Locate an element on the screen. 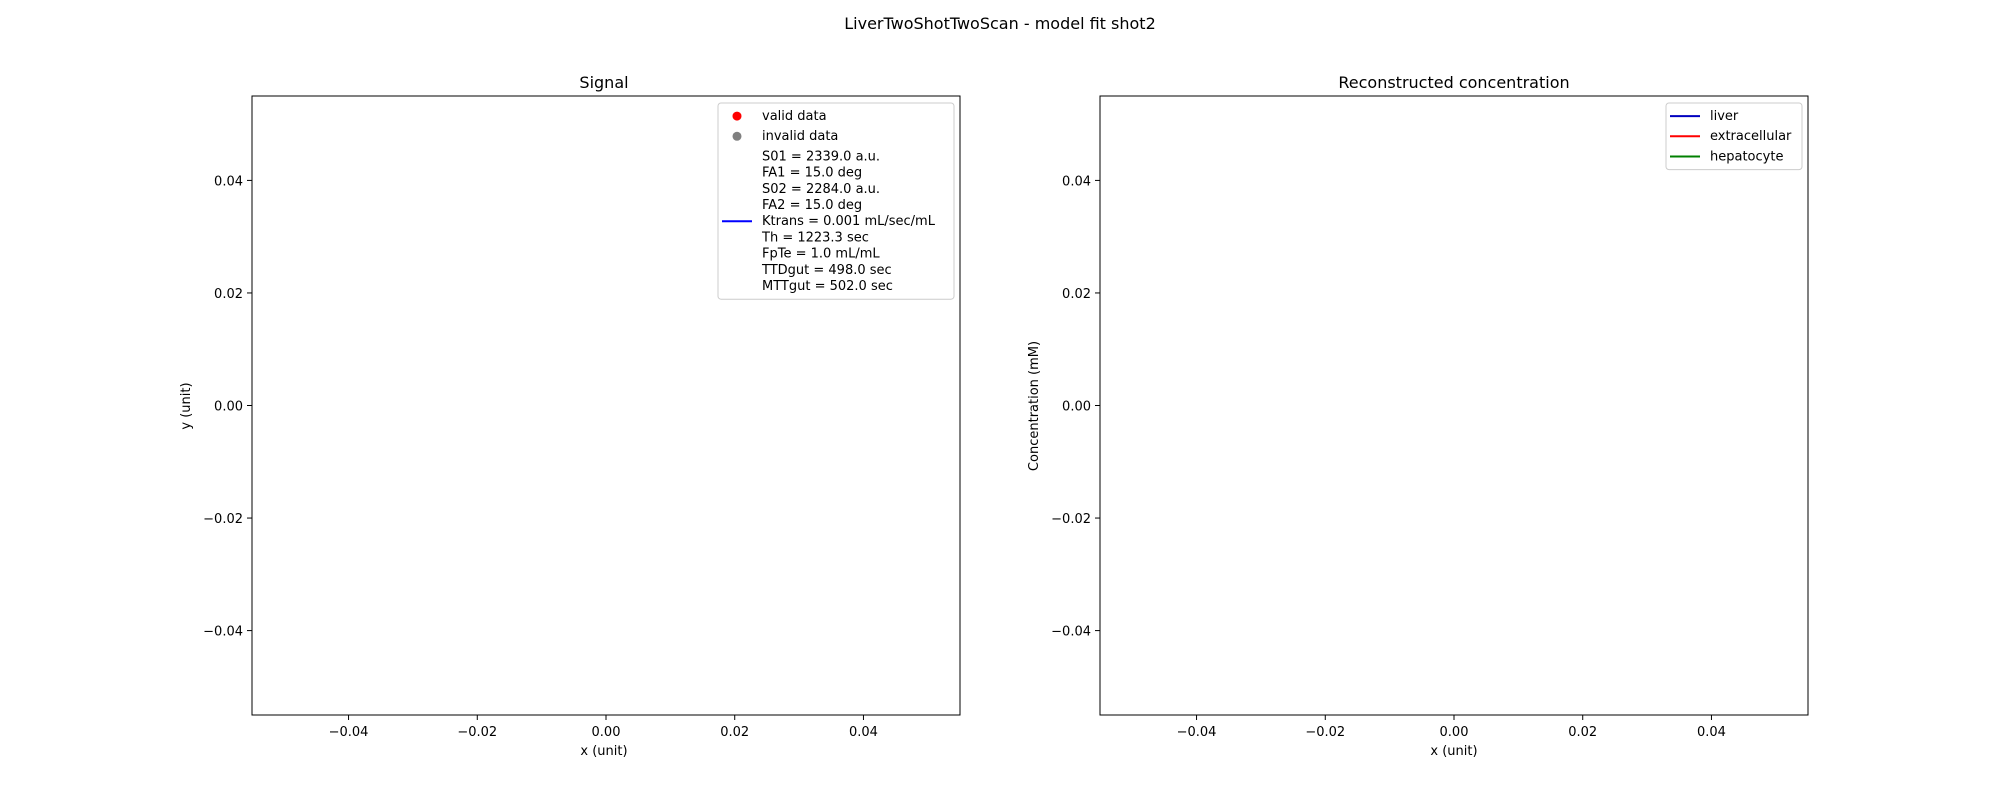 The width and height of the screenshot is (2000, 800). signal-xtick-label: −0.02 is located at coordinates (477, 732).